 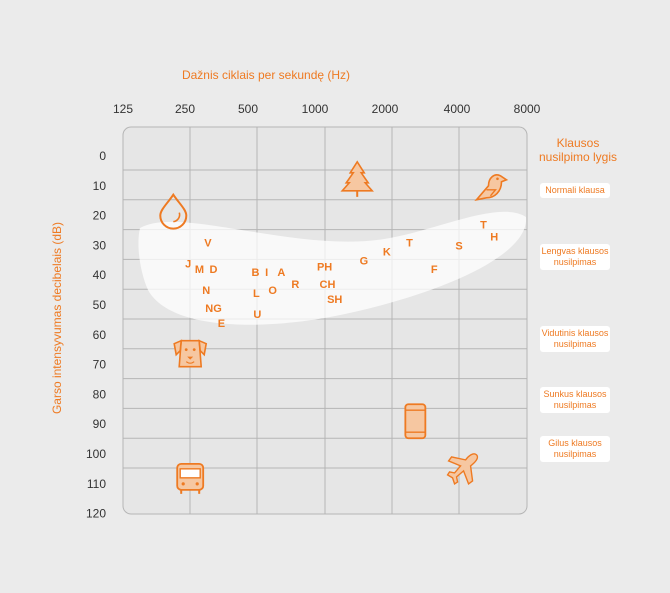 I want to click on y-tick-label: 80, so click(x=100, y=394).